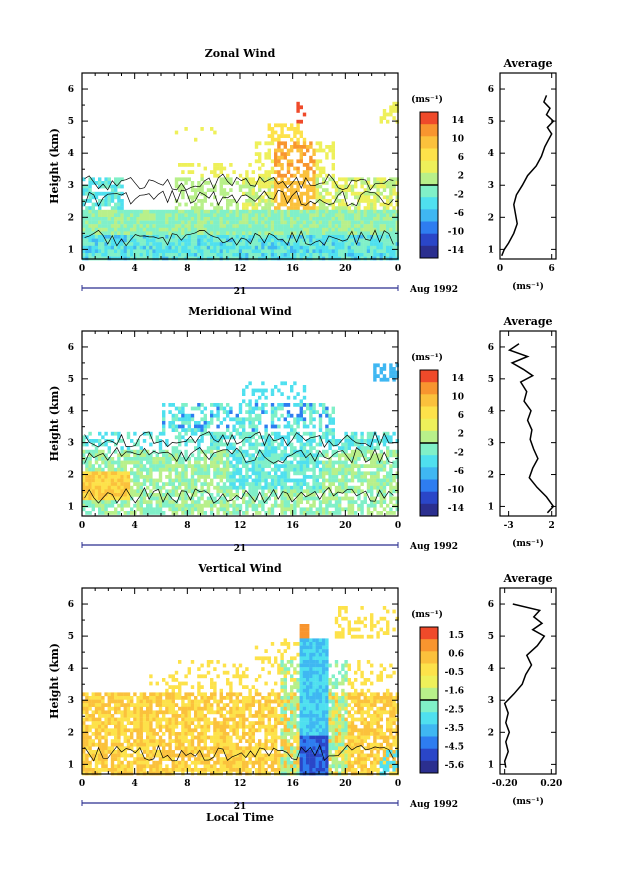  Describe the element at coordinates (456, 251) in the screenshot. I see `colorbar-tick-label: -14` at that location.